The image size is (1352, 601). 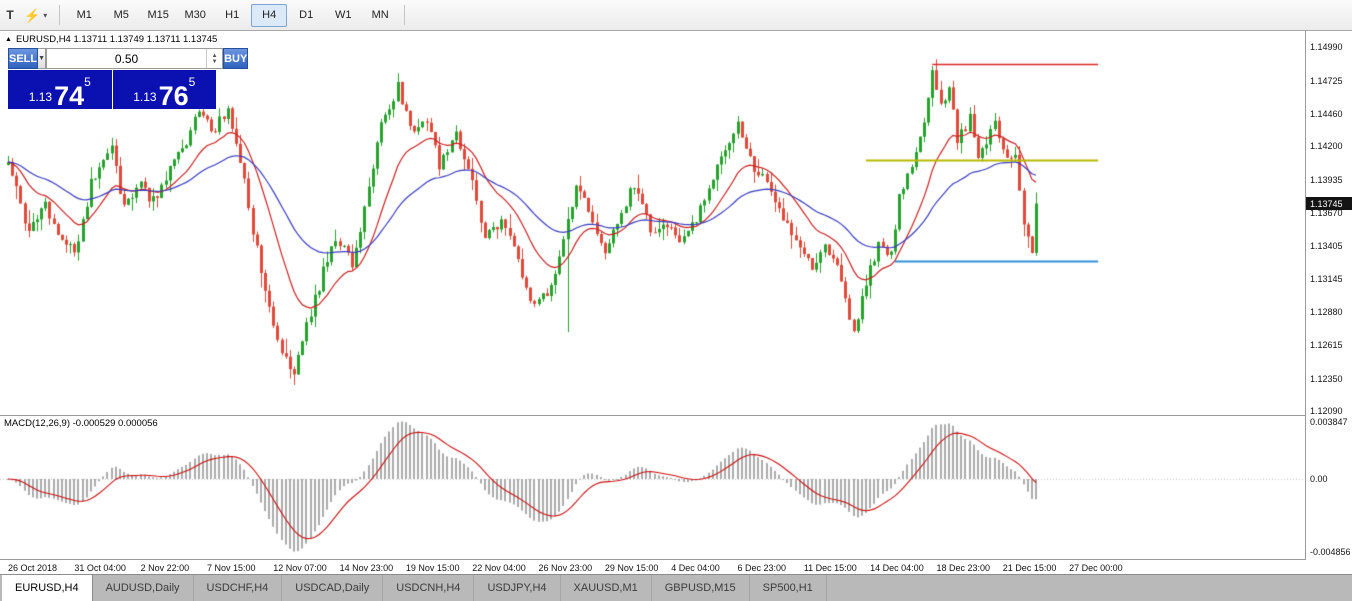 What do you see at coordinates (231, 568) in the screenshot?
I see `time-axis-label: 7 Nov 15:00` at bounding box center [231, 568].